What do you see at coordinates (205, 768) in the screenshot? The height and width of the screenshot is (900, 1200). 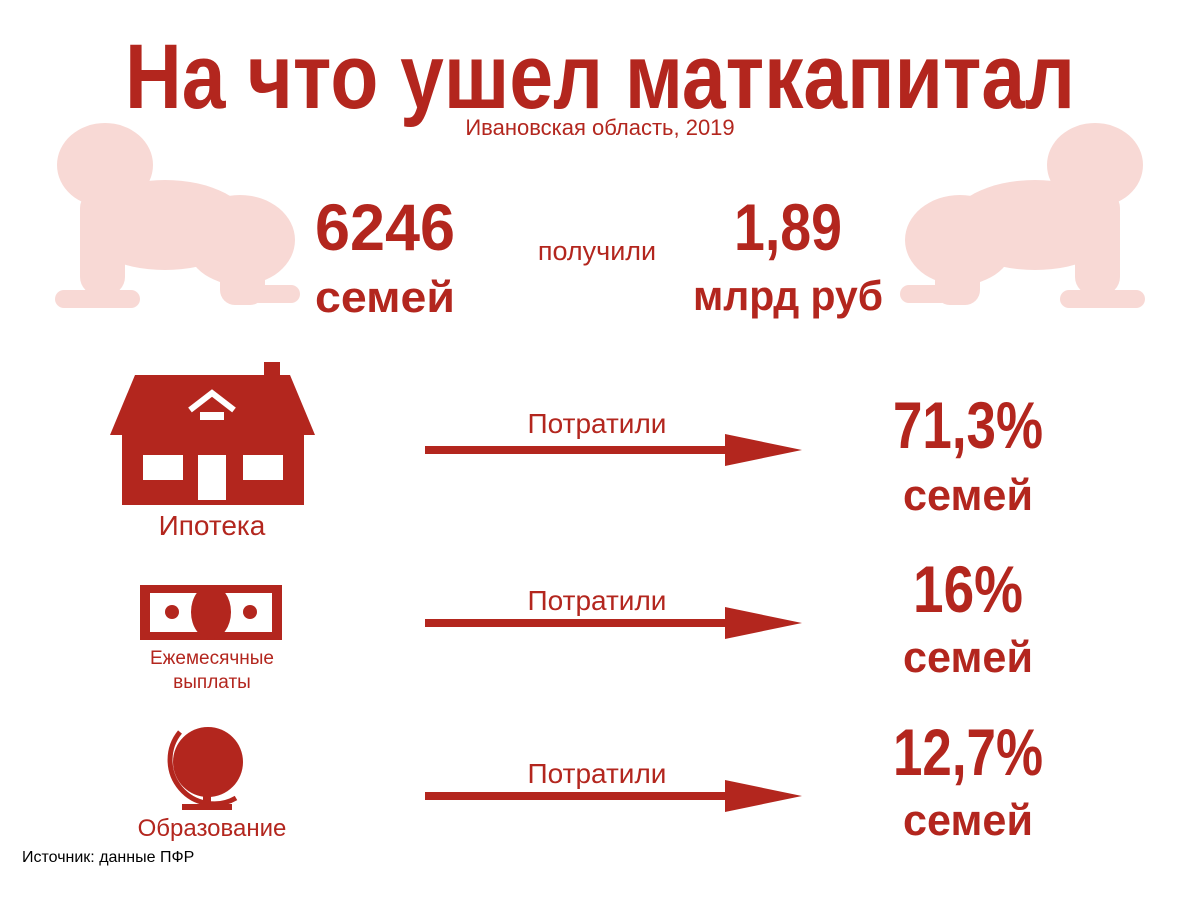 I see `globe-icon` at bounding box center [205, 768].